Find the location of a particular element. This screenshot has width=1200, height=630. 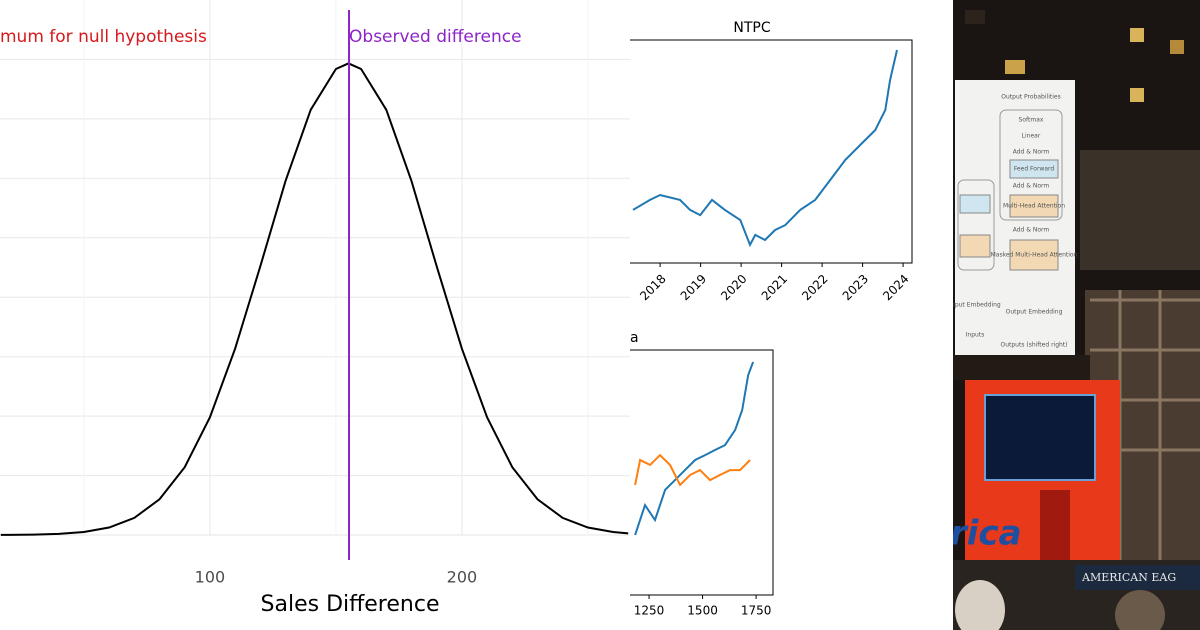

x-tick-label: 1750 is located at coordinates (756, 611).